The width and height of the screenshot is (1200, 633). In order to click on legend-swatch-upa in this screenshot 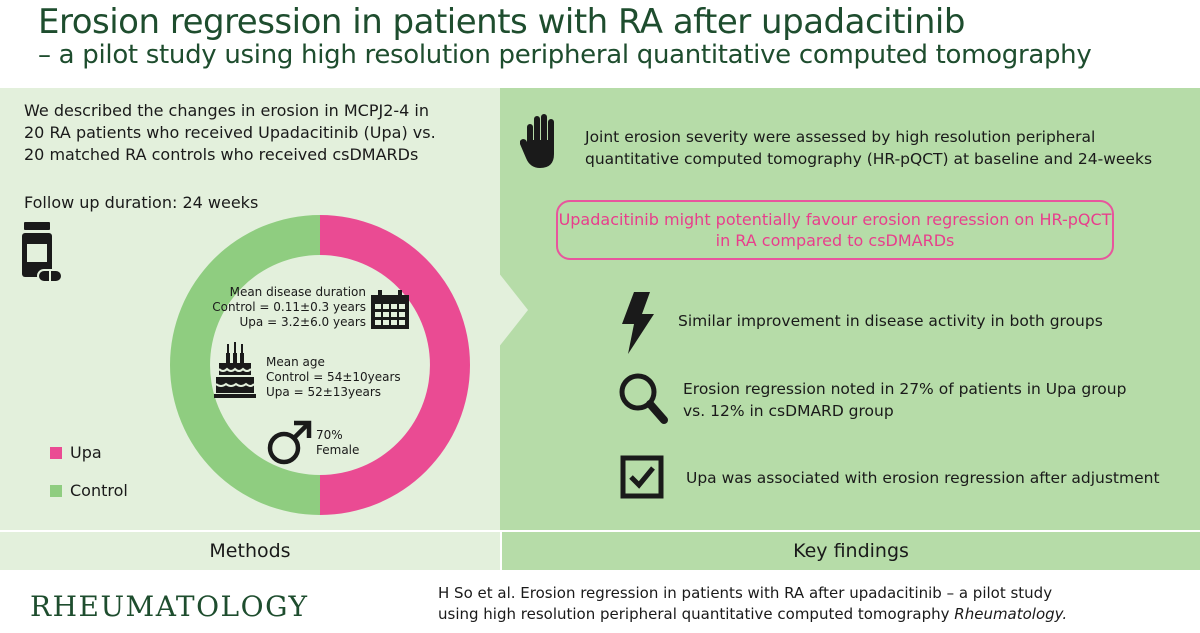, I will do `click(56, 452)`.